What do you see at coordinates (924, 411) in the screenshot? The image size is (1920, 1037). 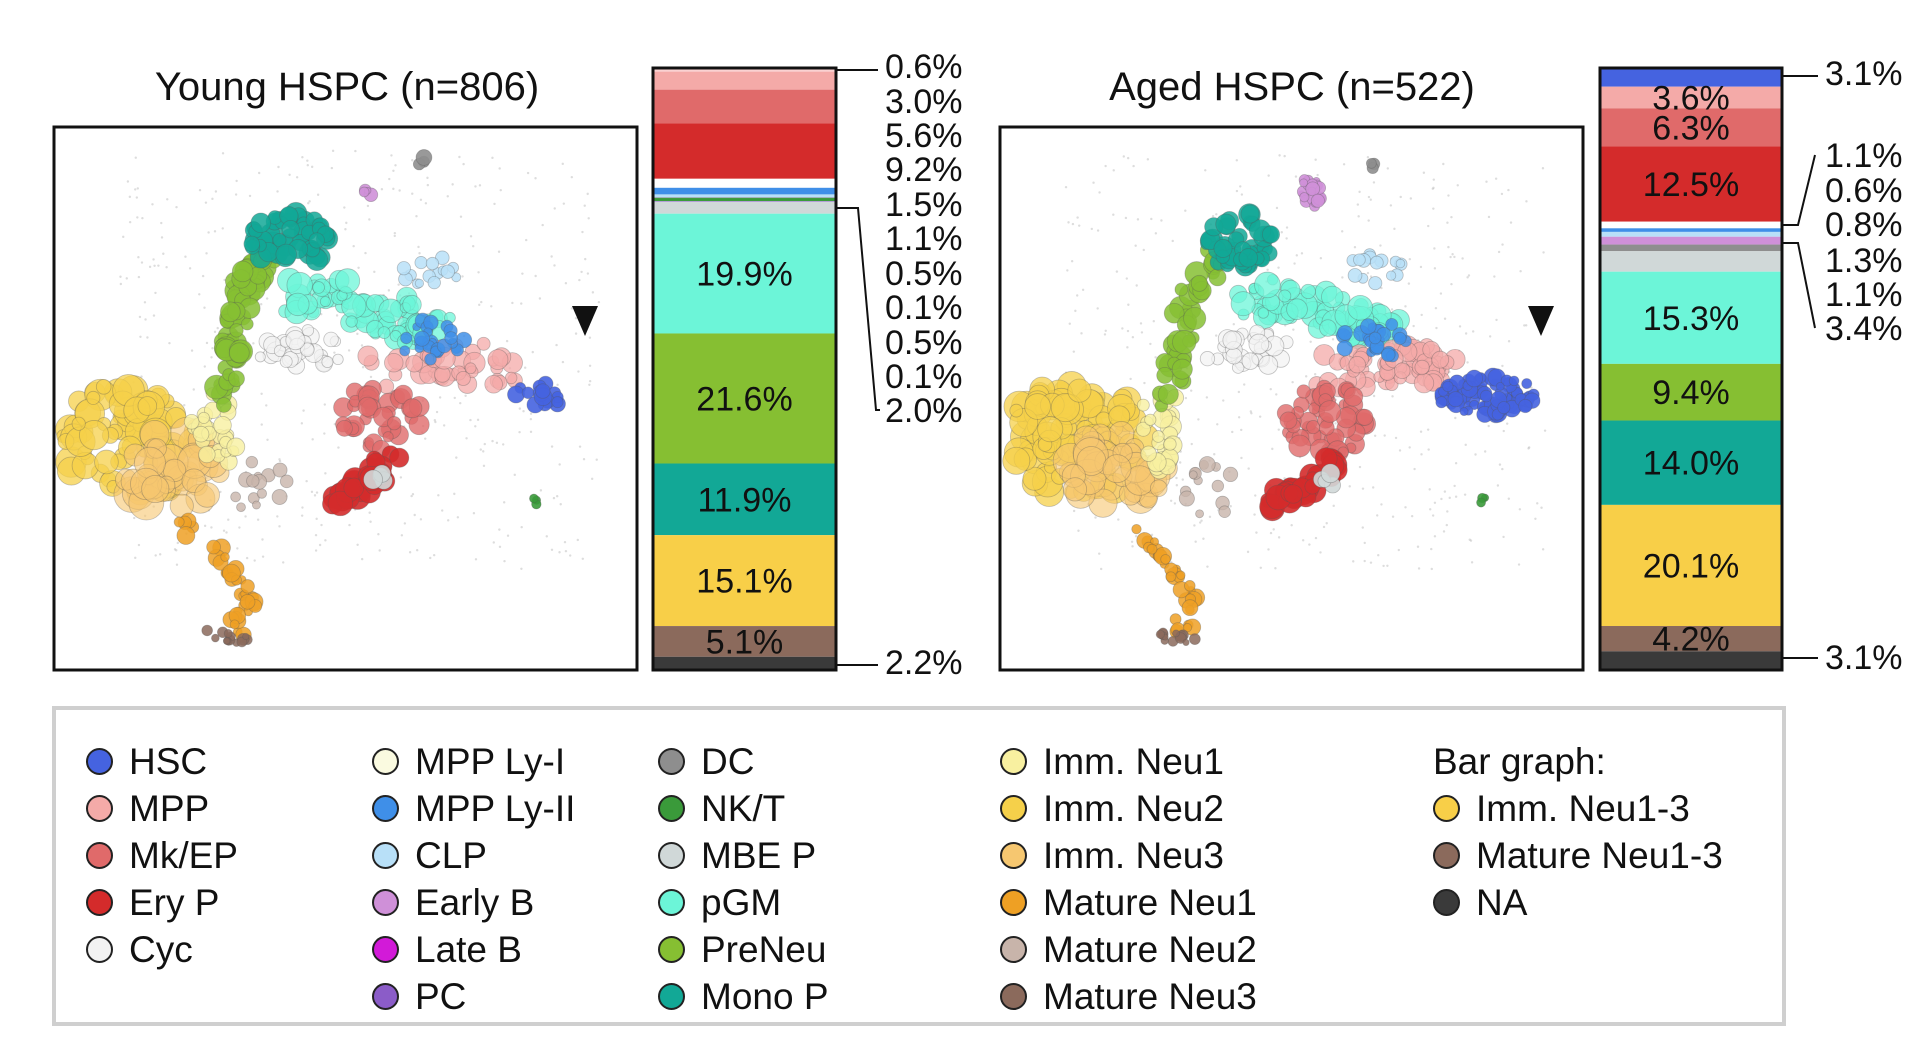 I see `young-side-label: 2.0%` at bounding box center [924, 411].